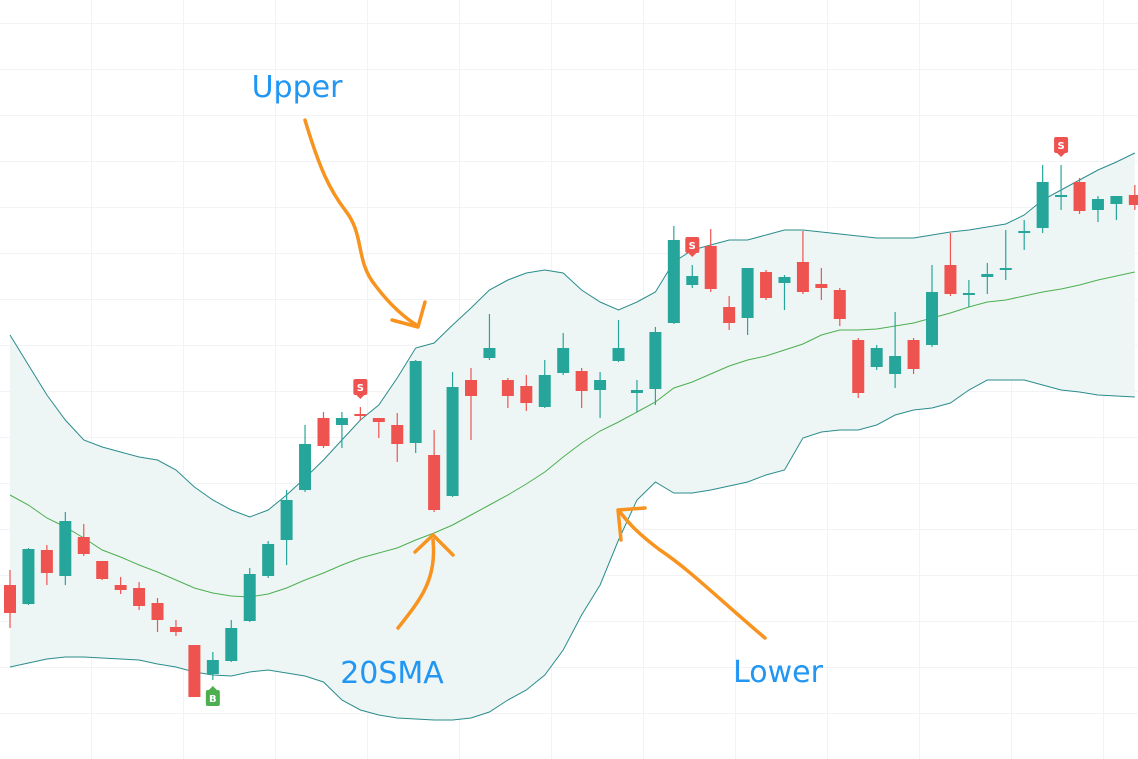 This screenshot has height=759, width=1138. Describe the element at coordinates (392, 673) in the screenshot. I see `annotation: 20SMA` at that location.